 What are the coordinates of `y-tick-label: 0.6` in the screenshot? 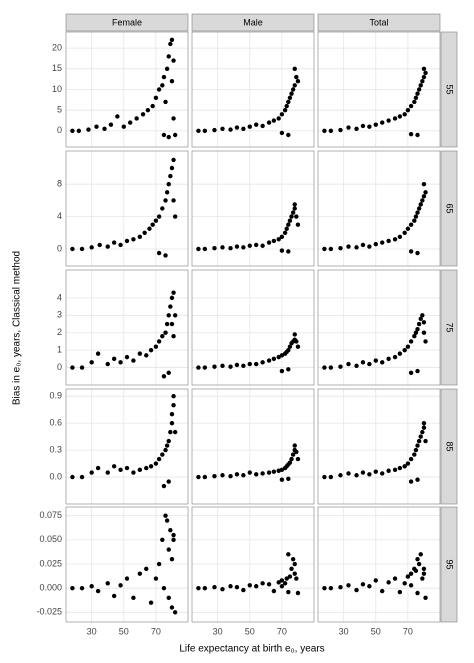 It's located at (55, 423).